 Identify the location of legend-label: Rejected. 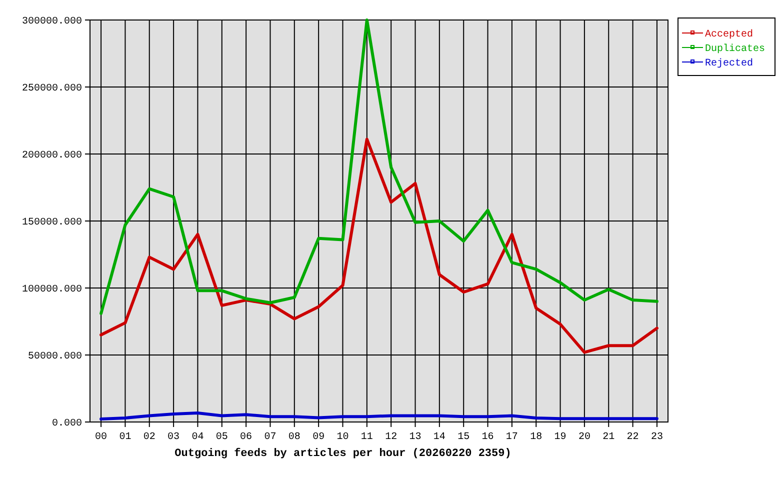
(729, 64).